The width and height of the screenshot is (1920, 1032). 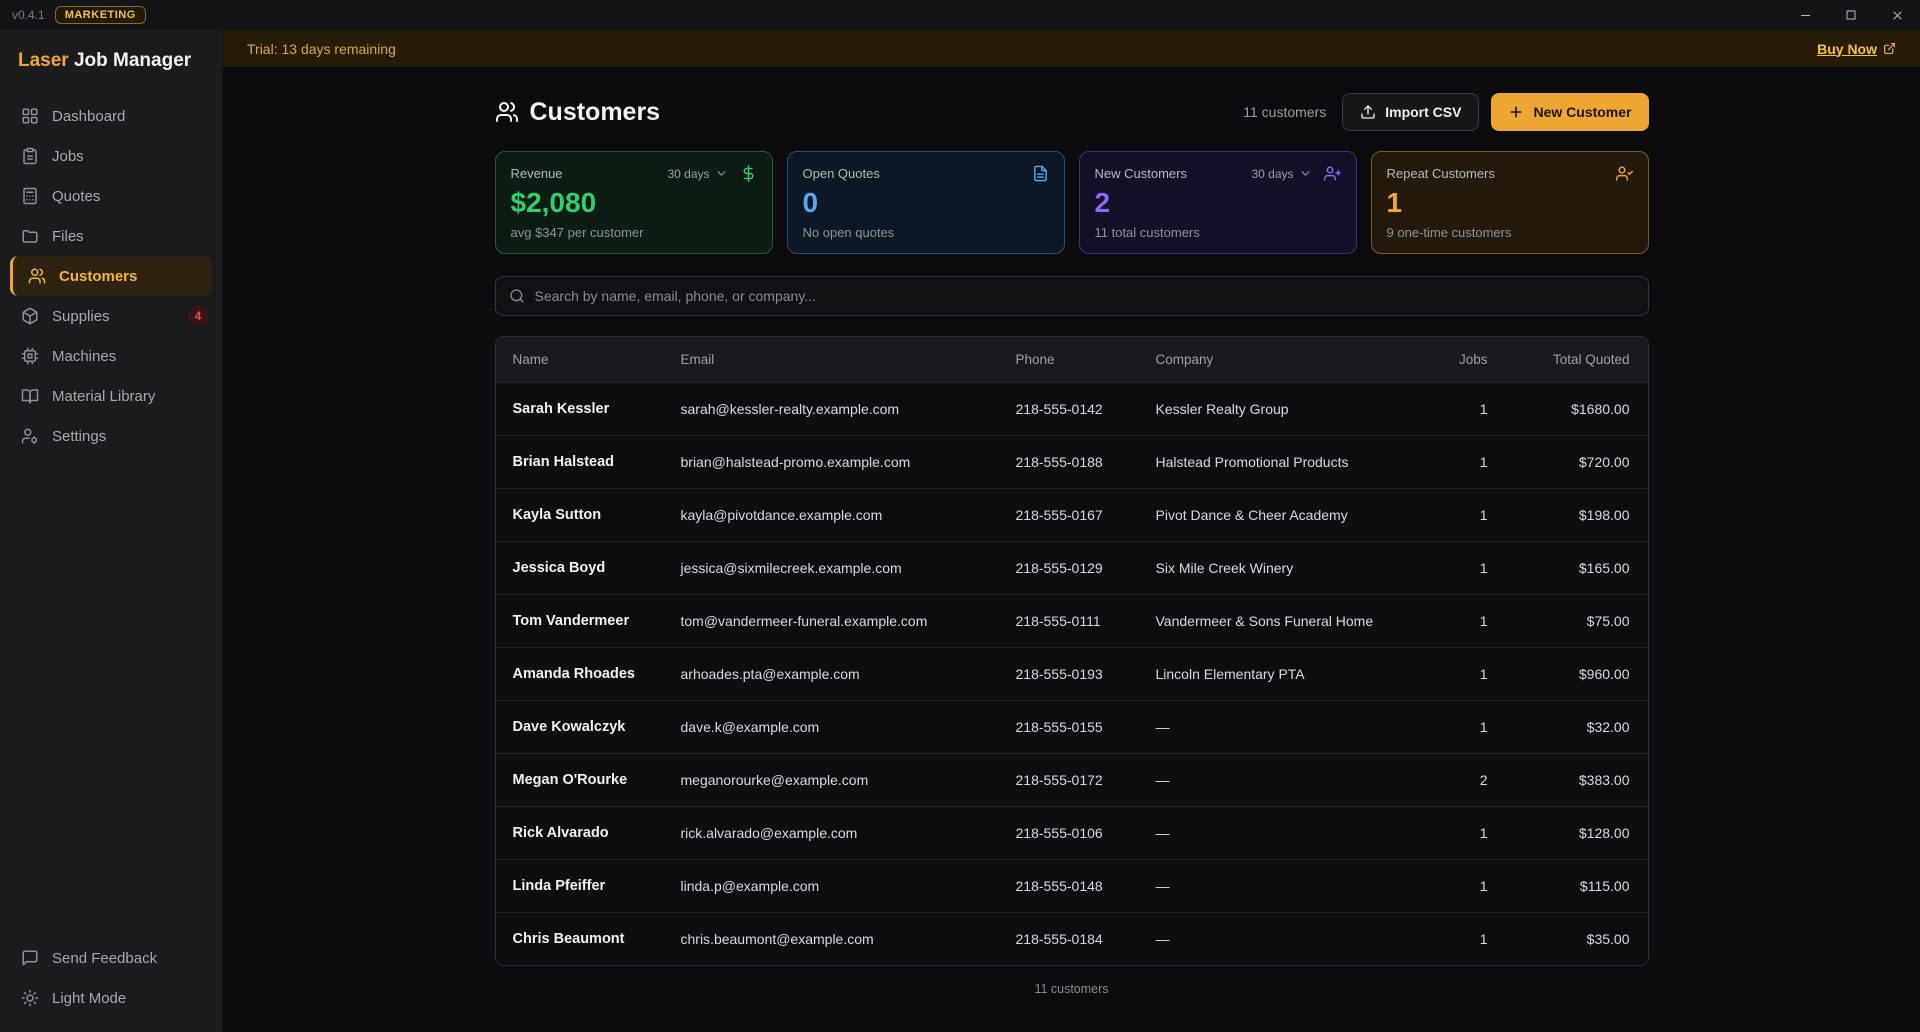 I want to click on cell-total: $720.00, so click(x=1604, y=461).